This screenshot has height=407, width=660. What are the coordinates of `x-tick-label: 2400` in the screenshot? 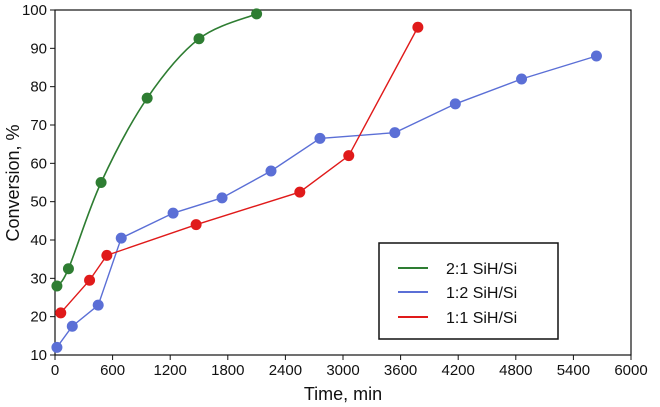 It's located at (285, 370).